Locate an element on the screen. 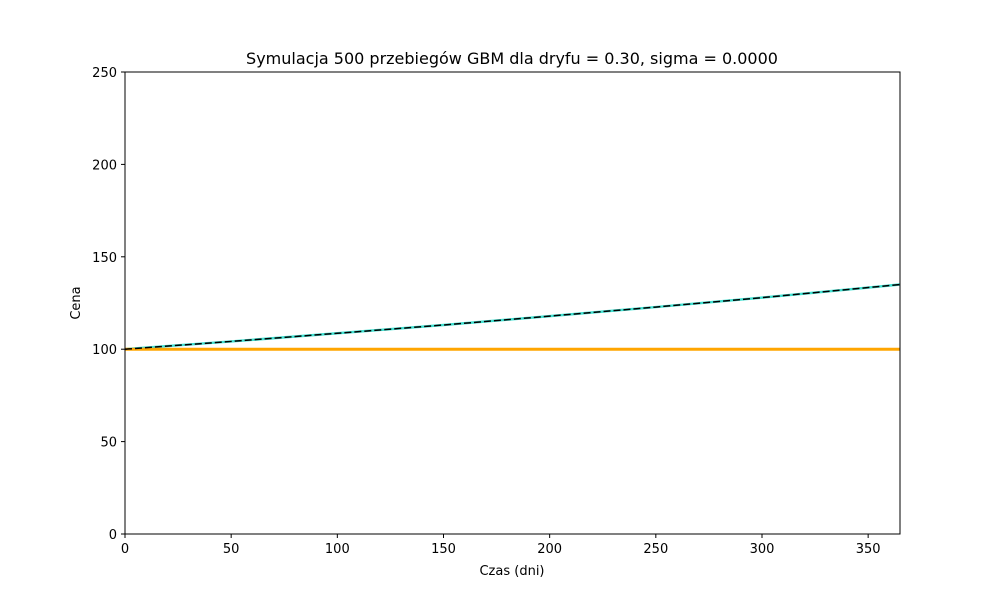 This screenshot has height=600, width=1000. y-tick-label: 150 is located at coordinates (104, 258).